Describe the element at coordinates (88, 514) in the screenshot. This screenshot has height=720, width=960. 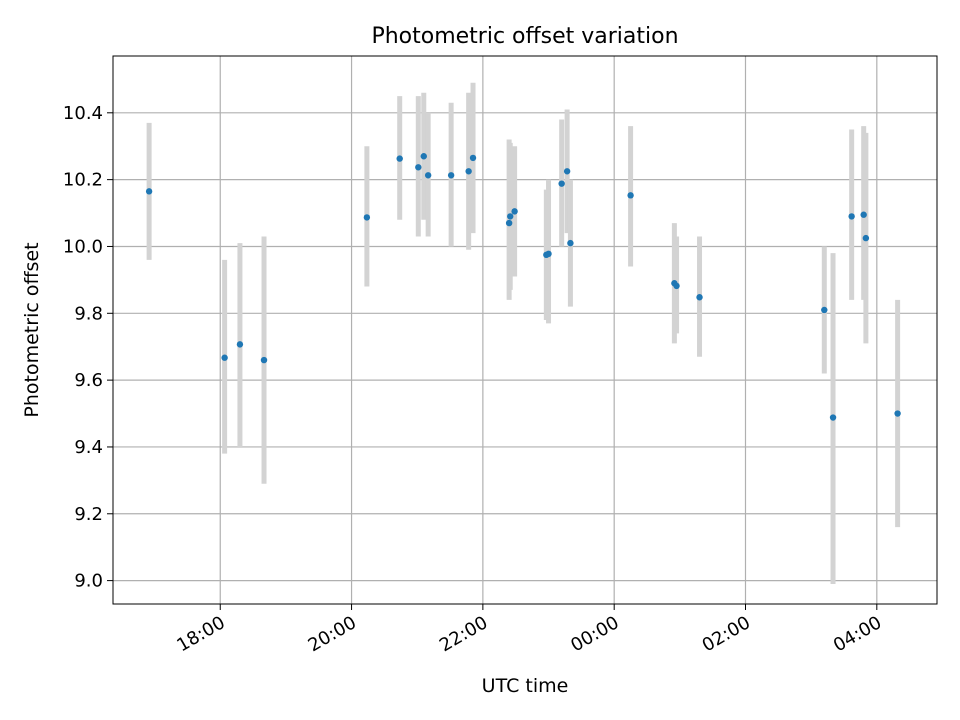
I see `y-tick-label: 9.2` at that location.